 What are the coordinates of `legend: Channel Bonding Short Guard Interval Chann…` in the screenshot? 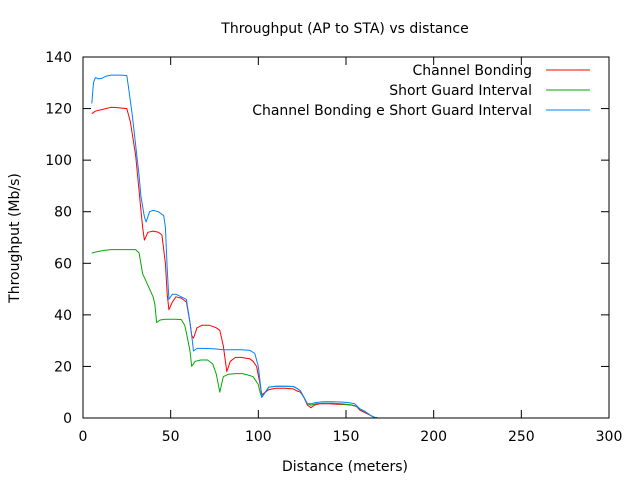 It's located at (421, 91).